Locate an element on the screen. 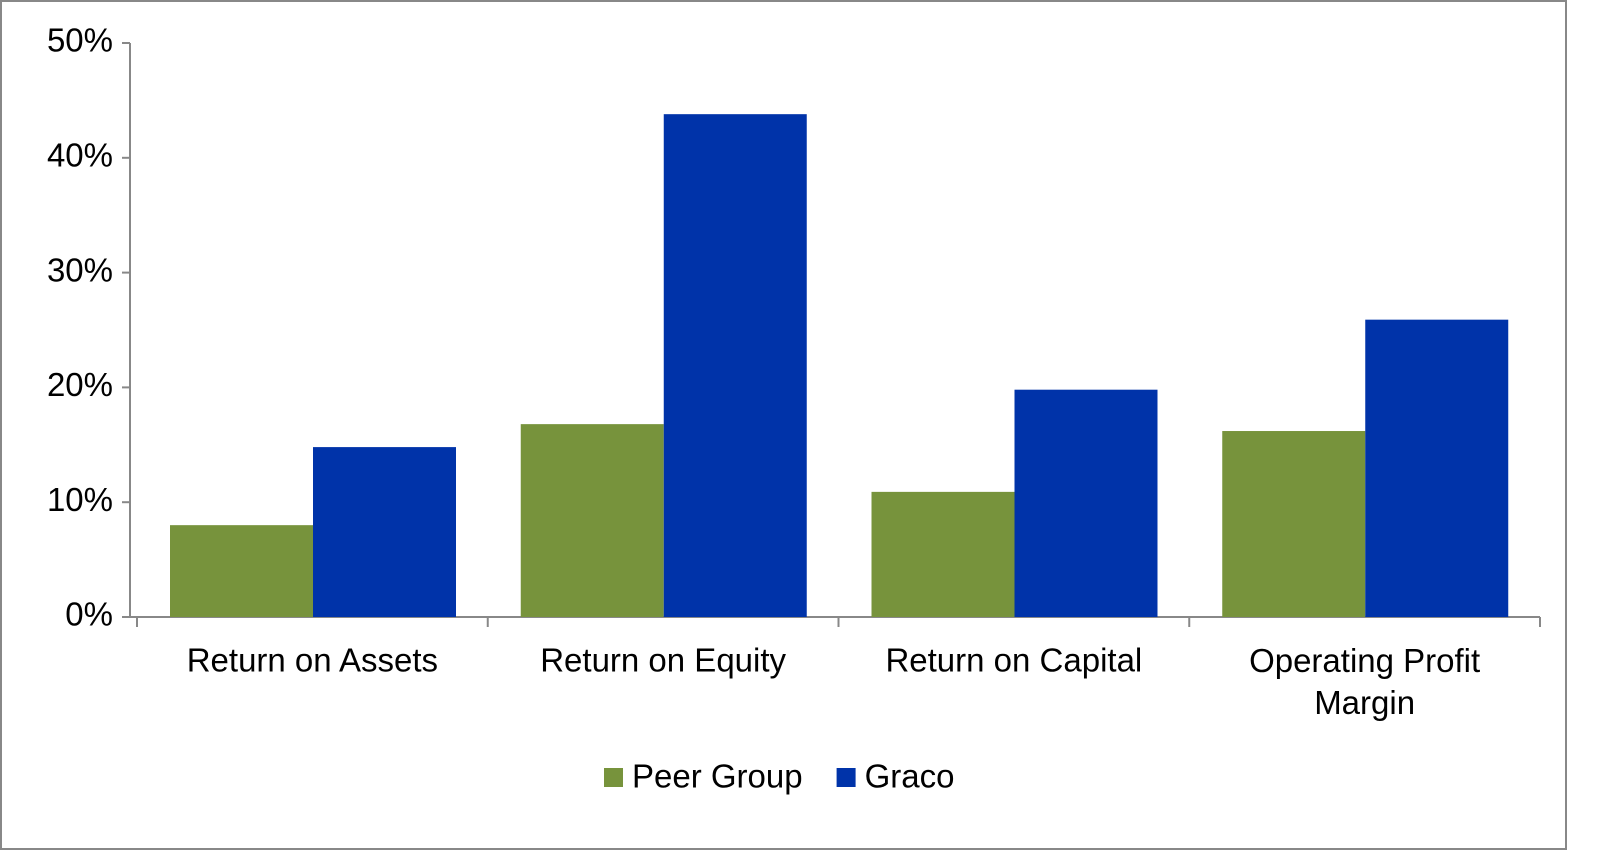 The width and height of the screenshot is (1621, 851). legend-label: Peer Group is located at coordinates (717, 776).